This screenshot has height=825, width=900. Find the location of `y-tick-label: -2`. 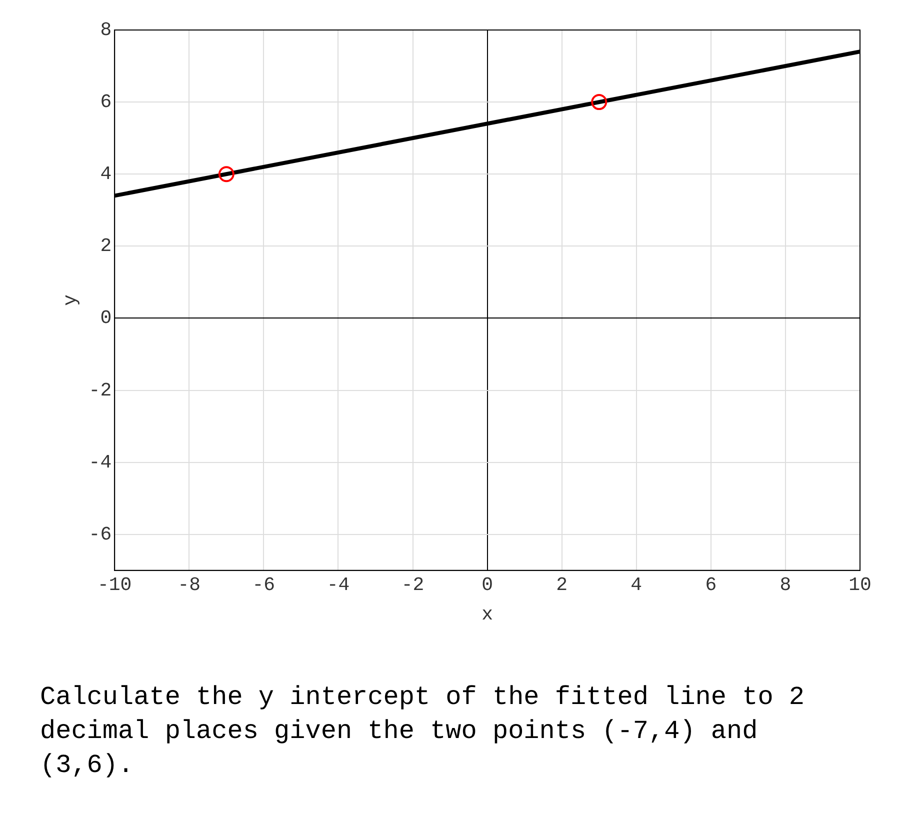

y-tick-label: -2 is located at coordinates (100, 390).